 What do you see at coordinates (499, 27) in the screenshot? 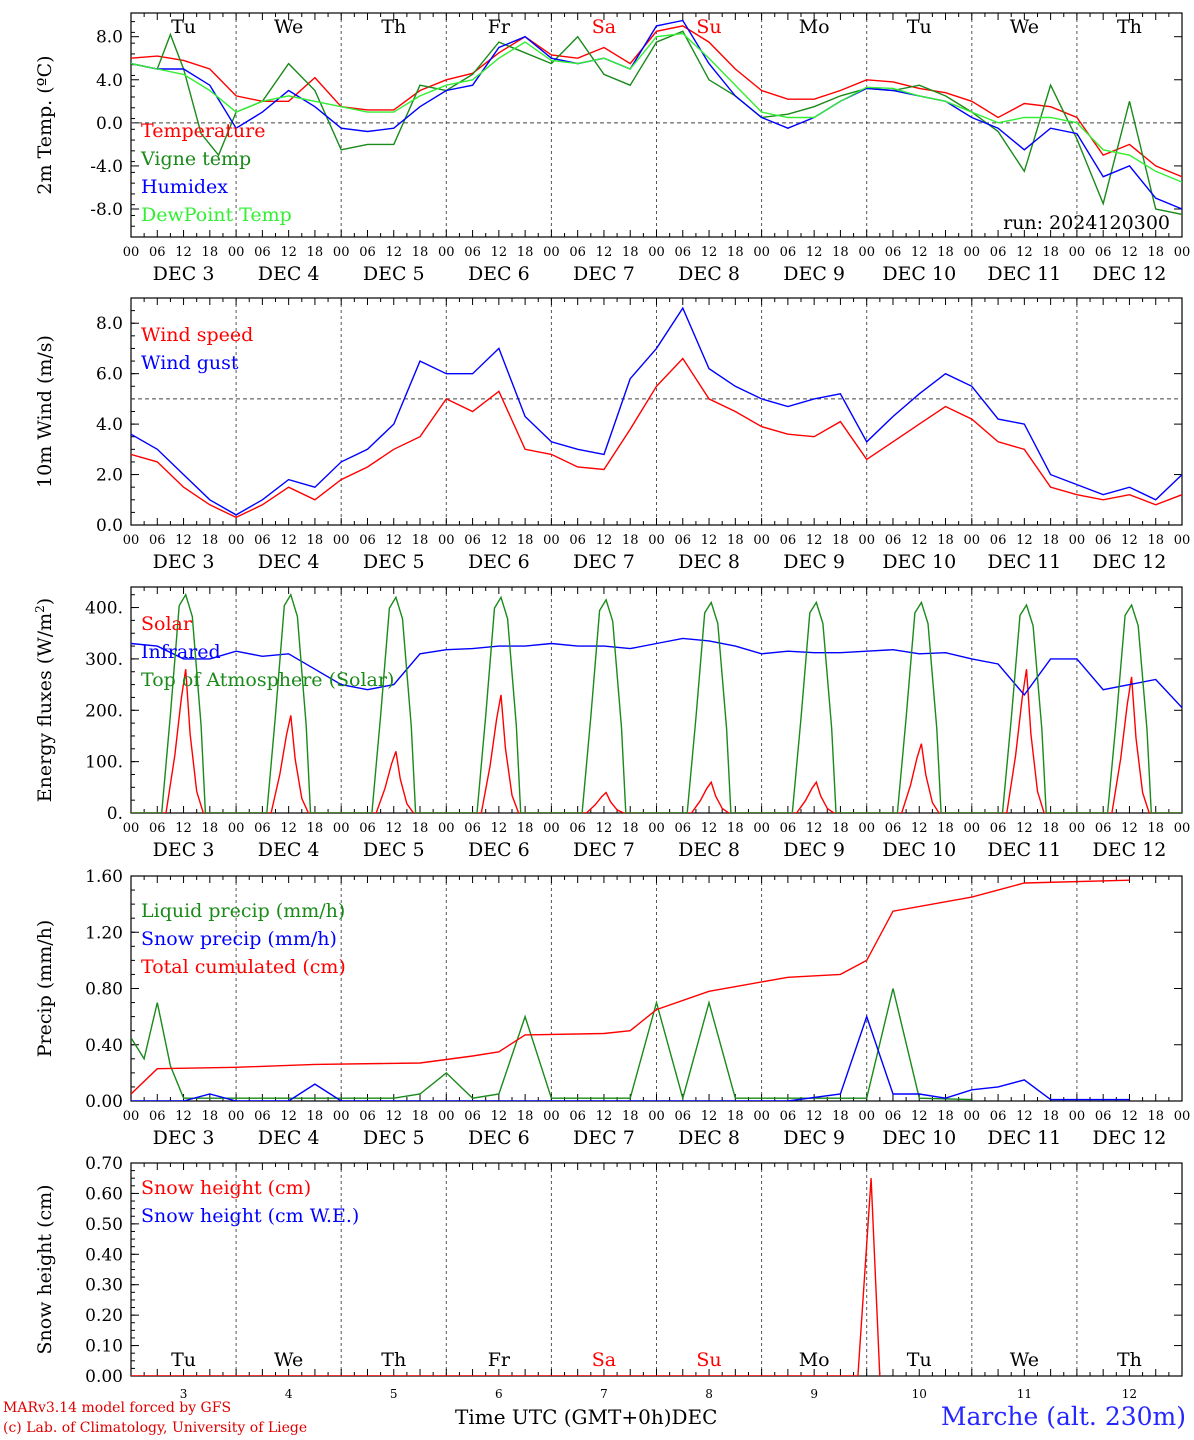
I see `weekday-label: Fr` at bounding box center [499, 27].